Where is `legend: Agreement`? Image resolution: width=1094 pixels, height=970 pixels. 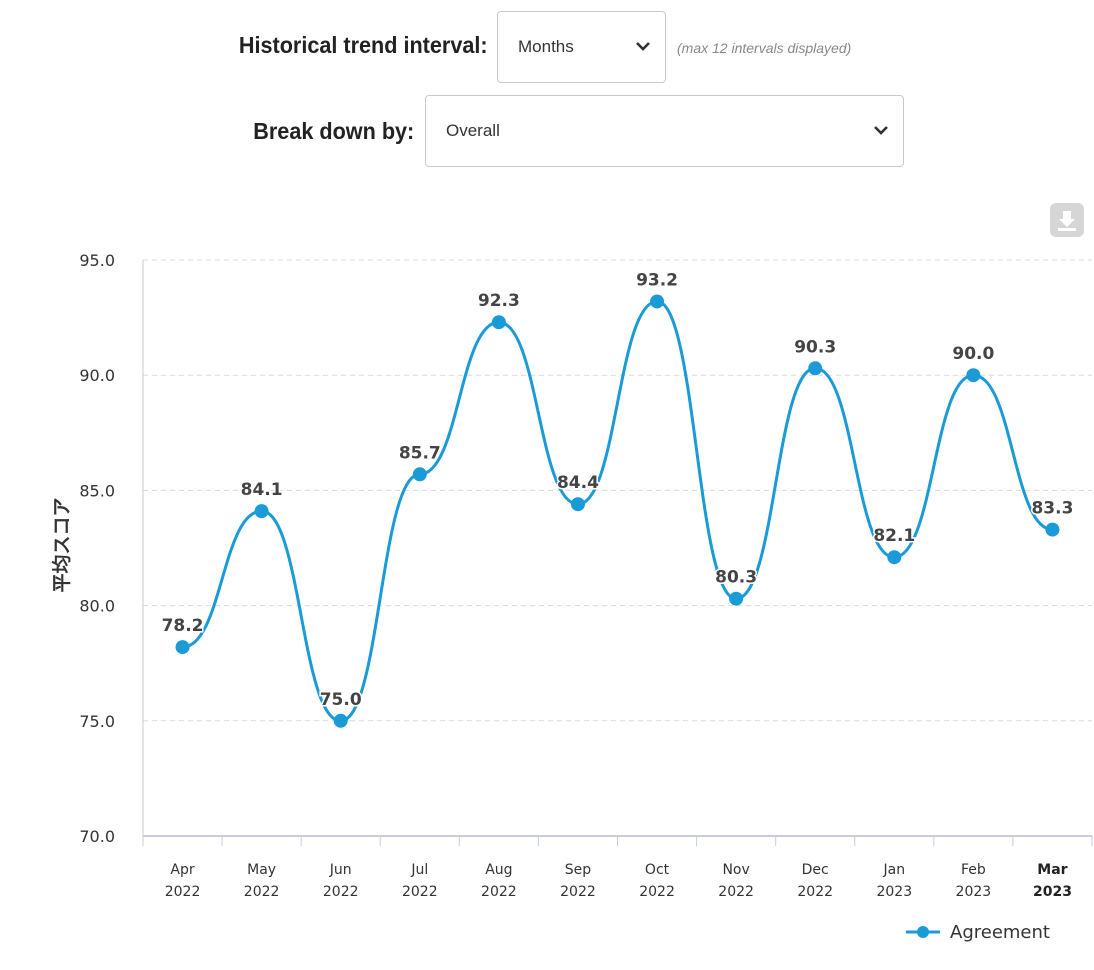 legend: Agreement is located at coordinates (978, 932).